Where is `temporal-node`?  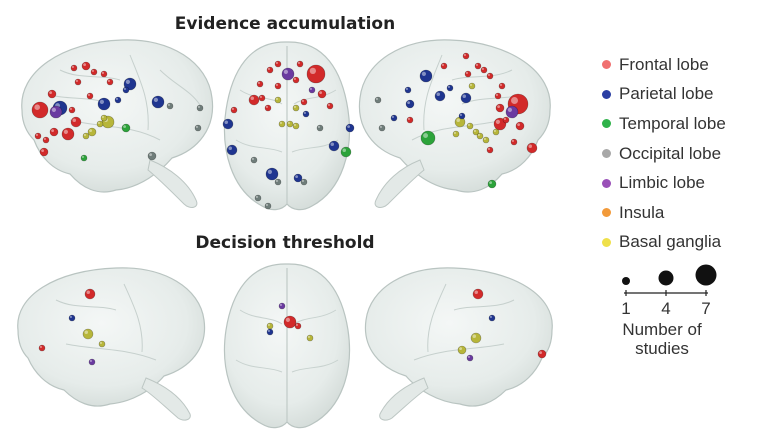
temporal-node is located at coordinates (84, 158).